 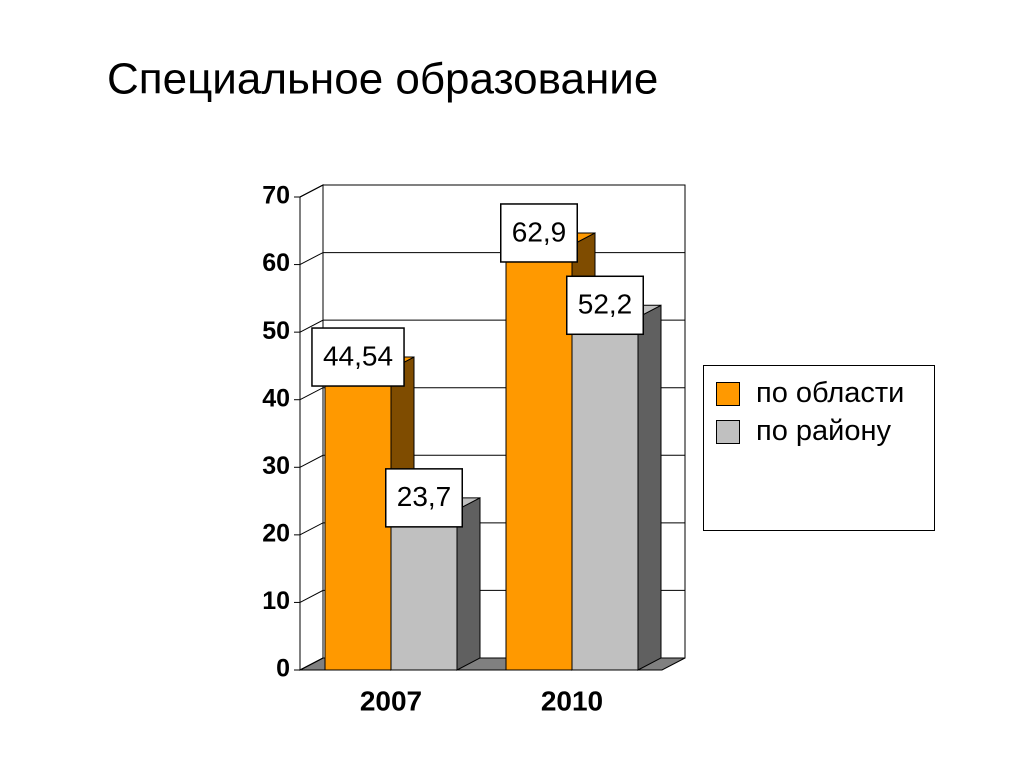 What do you see at coordinates (830, 393) in the screenshot?
I see `legend-label: по области` at bounding box center [830, 393].